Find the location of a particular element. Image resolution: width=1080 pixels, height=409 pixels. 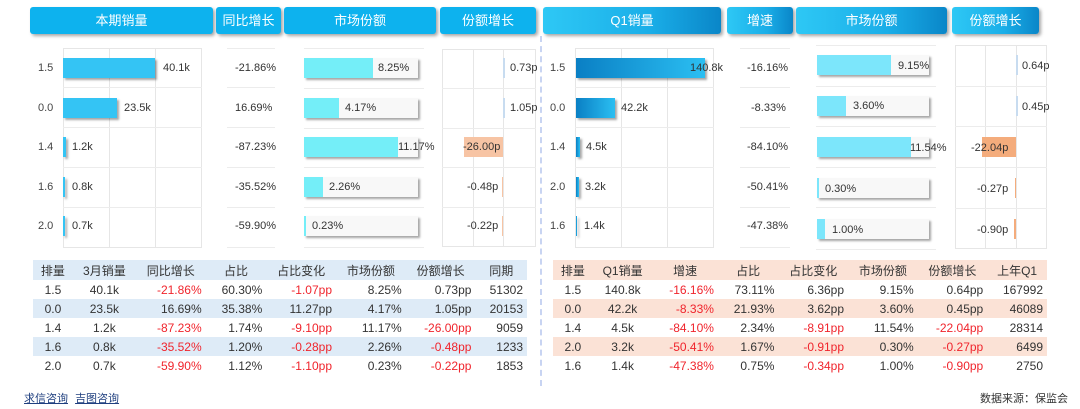

row-label: 1.6 is located at coordinates (558, 226).